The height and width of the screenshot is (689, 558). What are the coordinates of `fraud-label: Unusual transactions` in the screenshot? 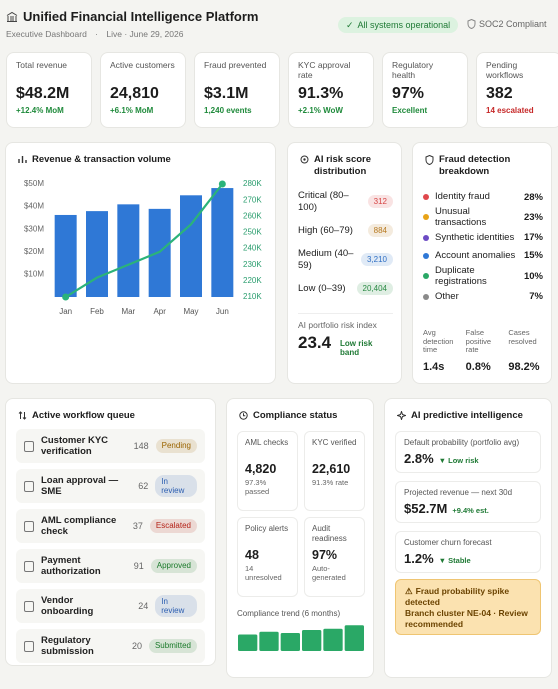 It's located at (461, 217).